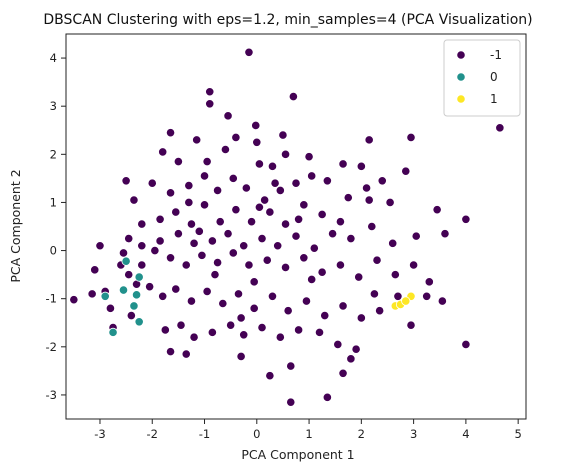  Describe the element at coordinates (15, 225) in the screenshot. I see `y-axis-label: PCA Component 2` at that location.